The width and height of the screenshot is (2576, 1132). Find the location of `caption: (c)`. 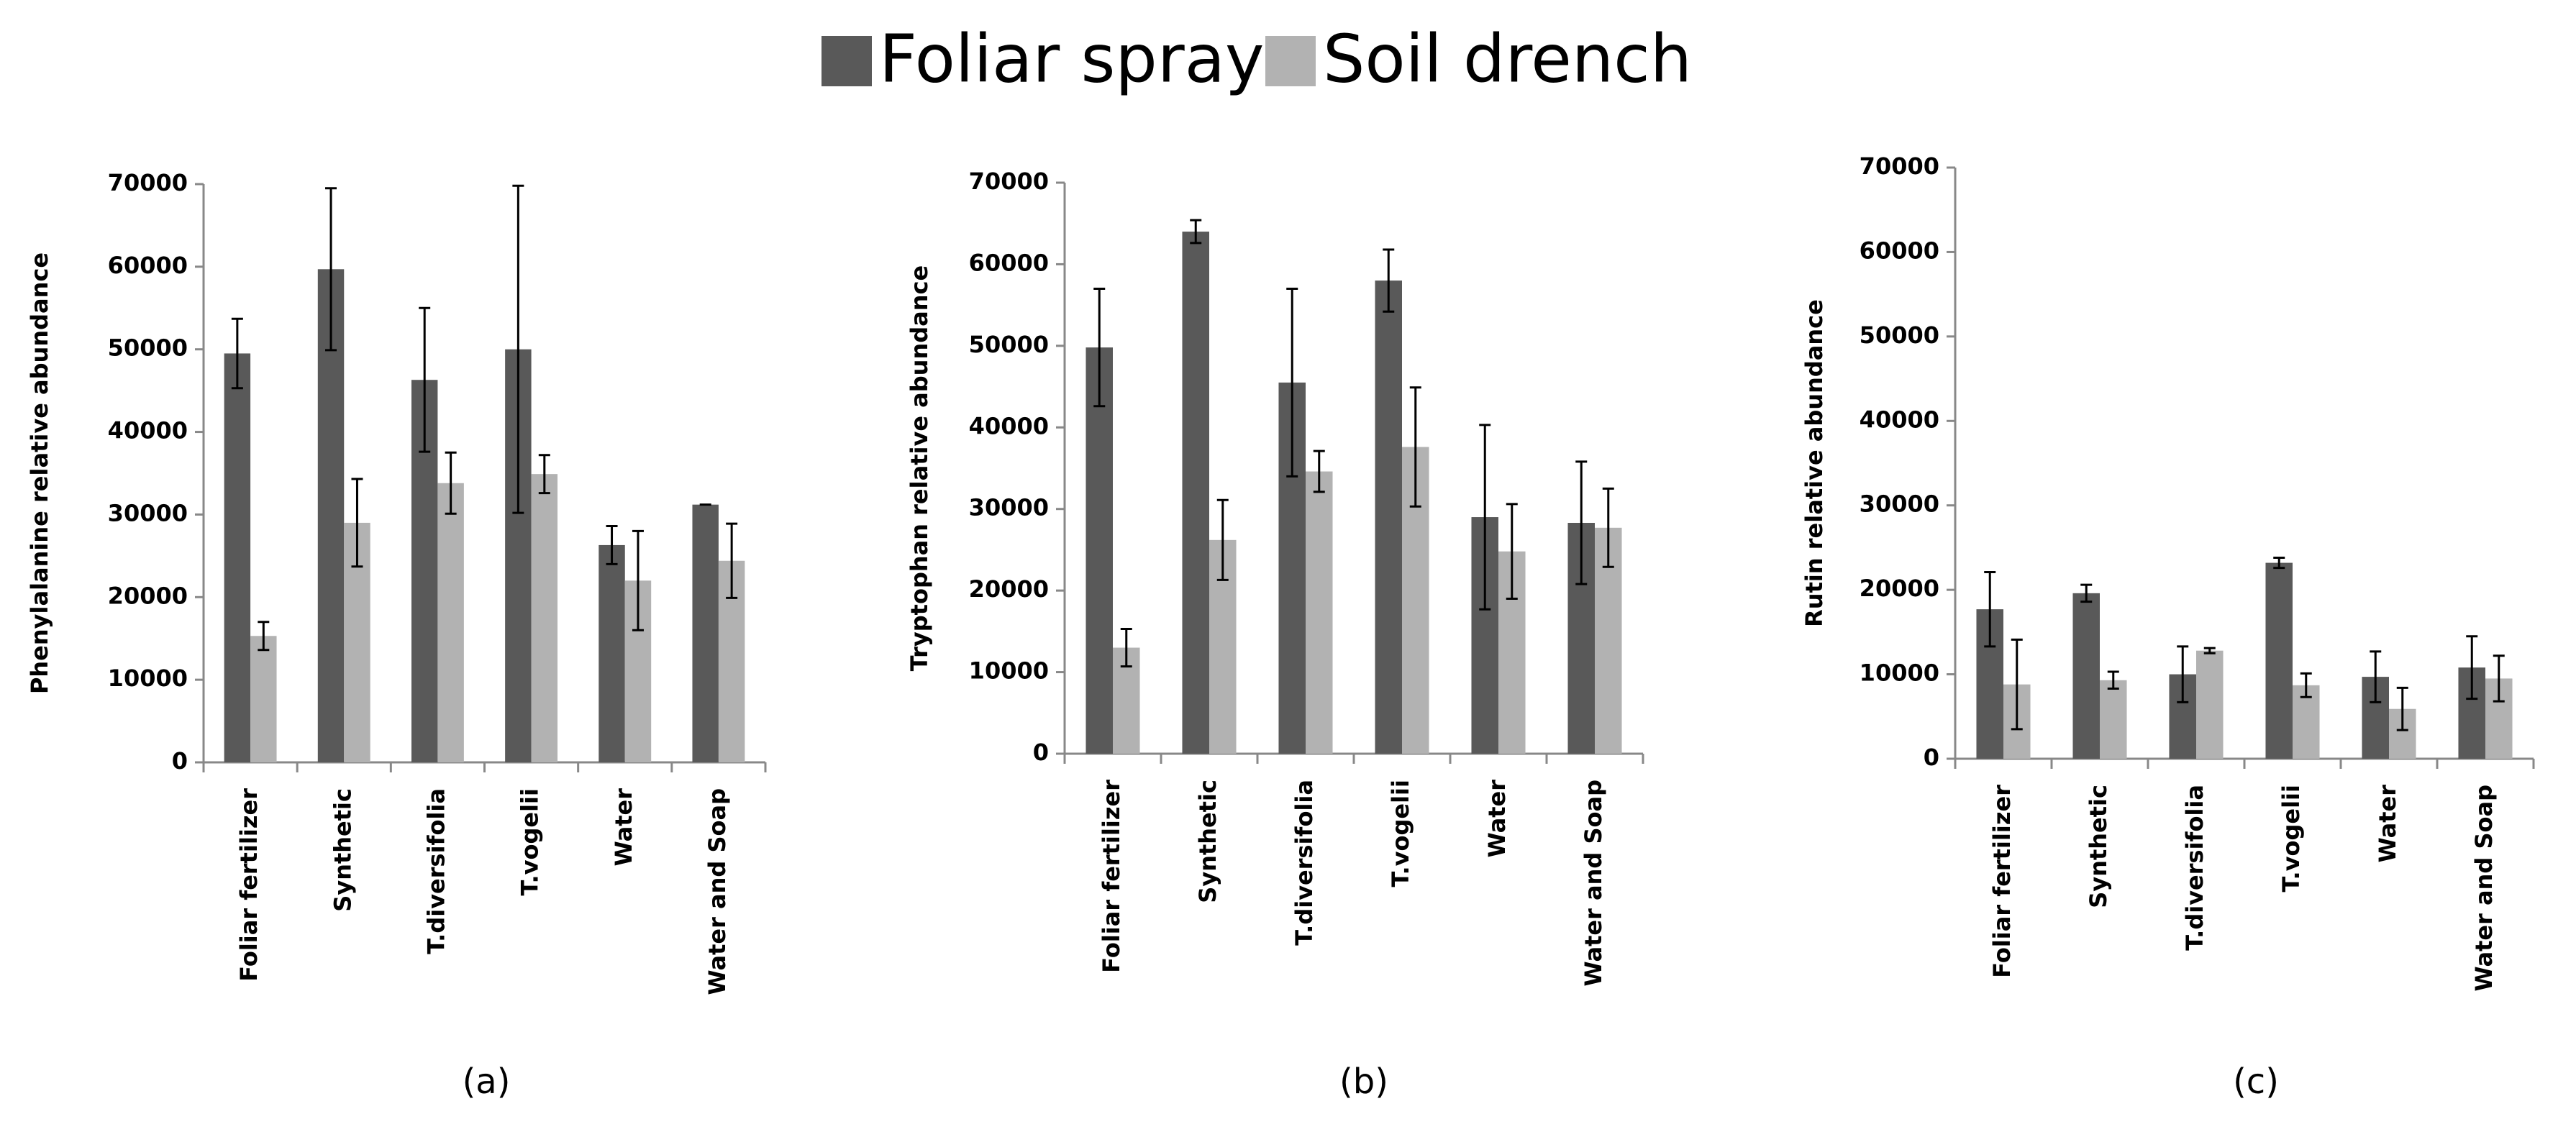

caption: (c) is located at coordinates (2256, 1082).